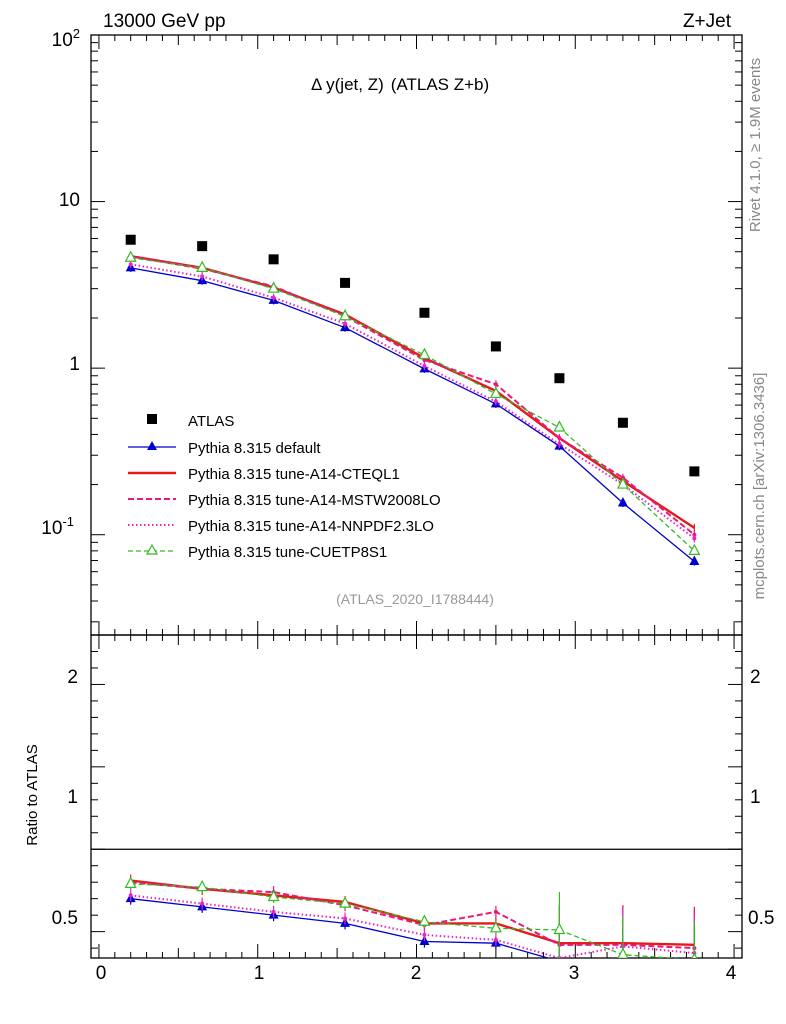 The width and height of the screenshot is (786, 1024). Describe the element at coordinates (66, 38) in the screenshot. I see `main-y-tick-100: 10²` at that location.